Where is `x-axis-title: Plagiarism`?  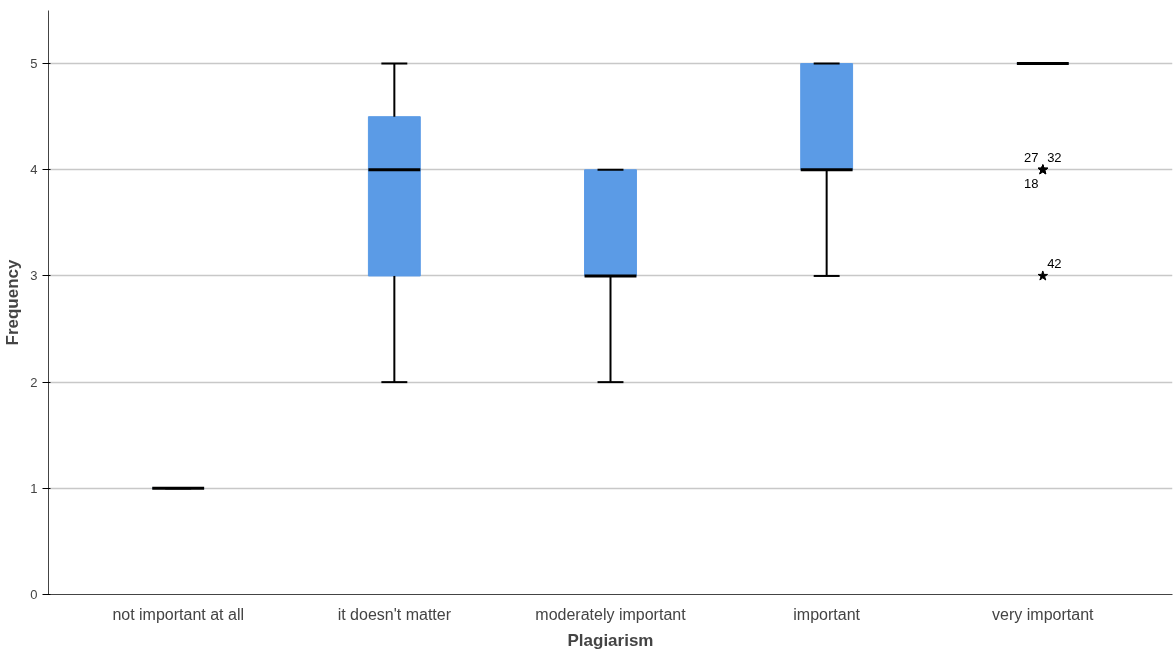
x-axis-title: Plagiarism is located at coordinates (610, 640).